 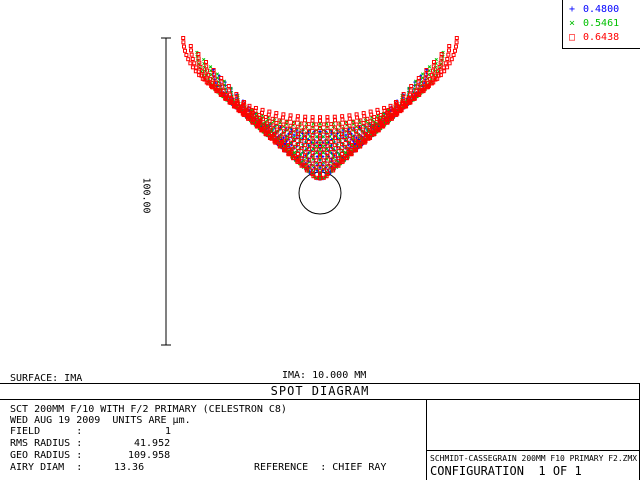 I want to click on legend-item-0: +0.4800, so click(x=594, y=10).